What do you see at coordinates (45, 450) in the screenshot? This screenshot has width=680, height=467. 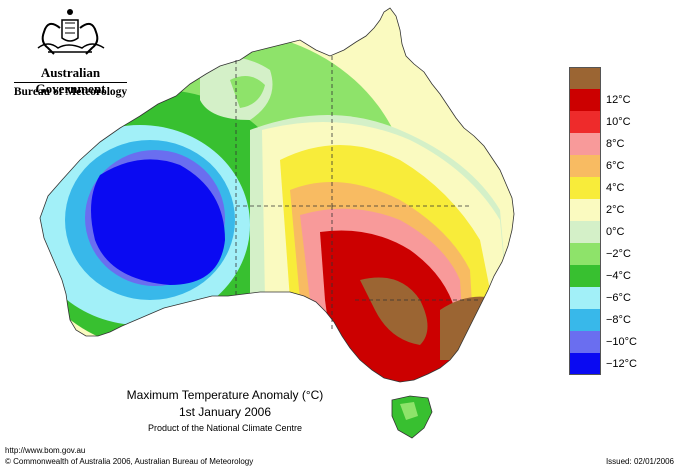 I see `website-link: http://www.bom.gov.au` at bounding box center [45, 450].